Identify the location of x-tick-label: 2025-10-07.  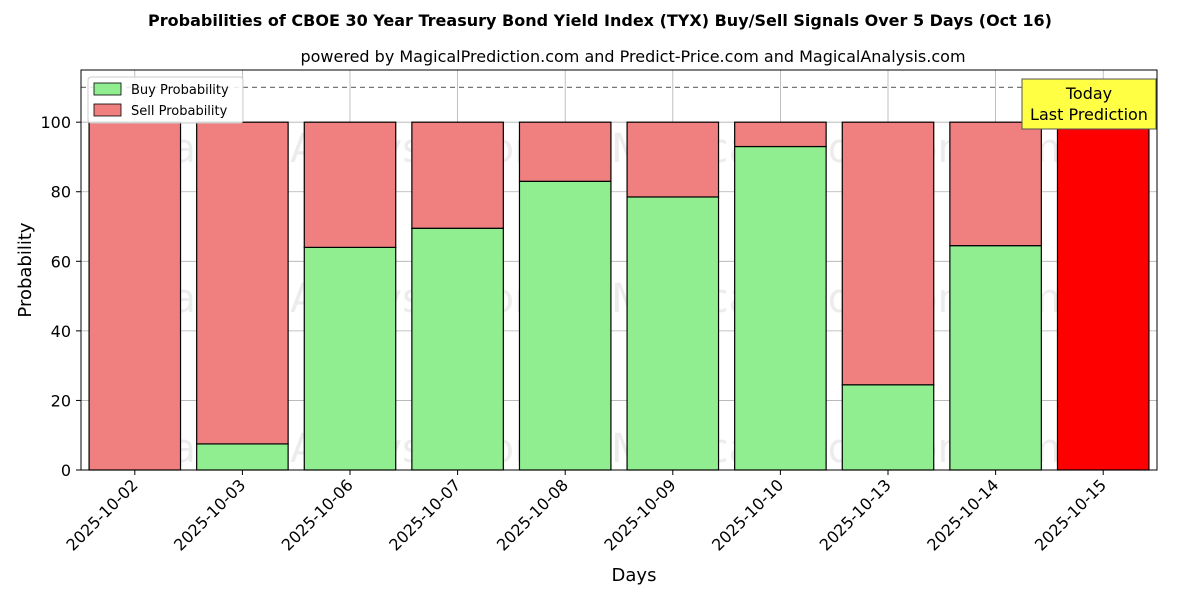
(424, 514).